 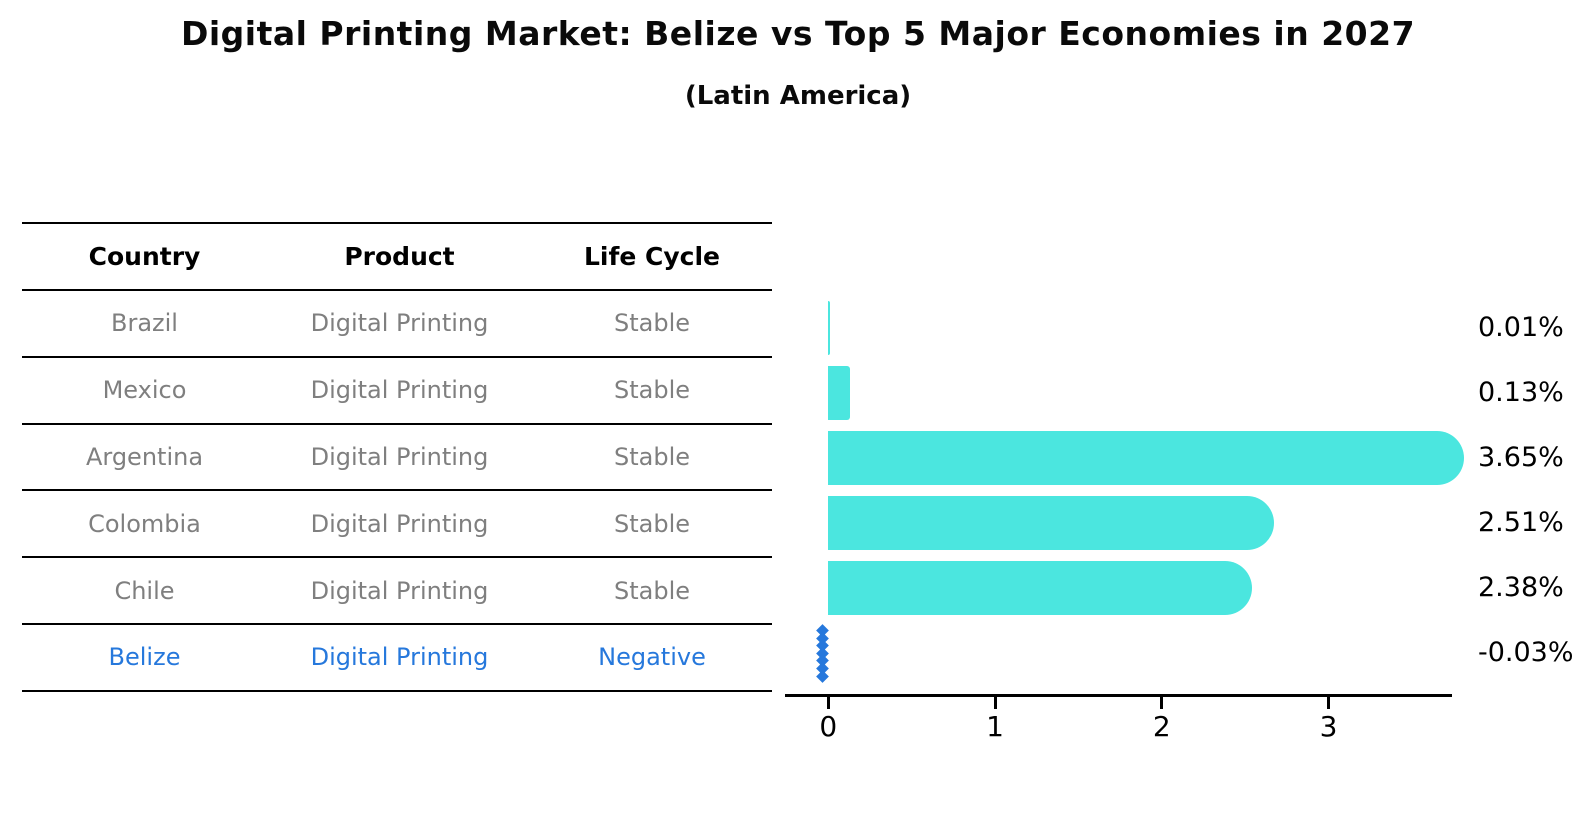 I want to click on value-label-argentina: 3.65%, so click(x=1521, y=457).